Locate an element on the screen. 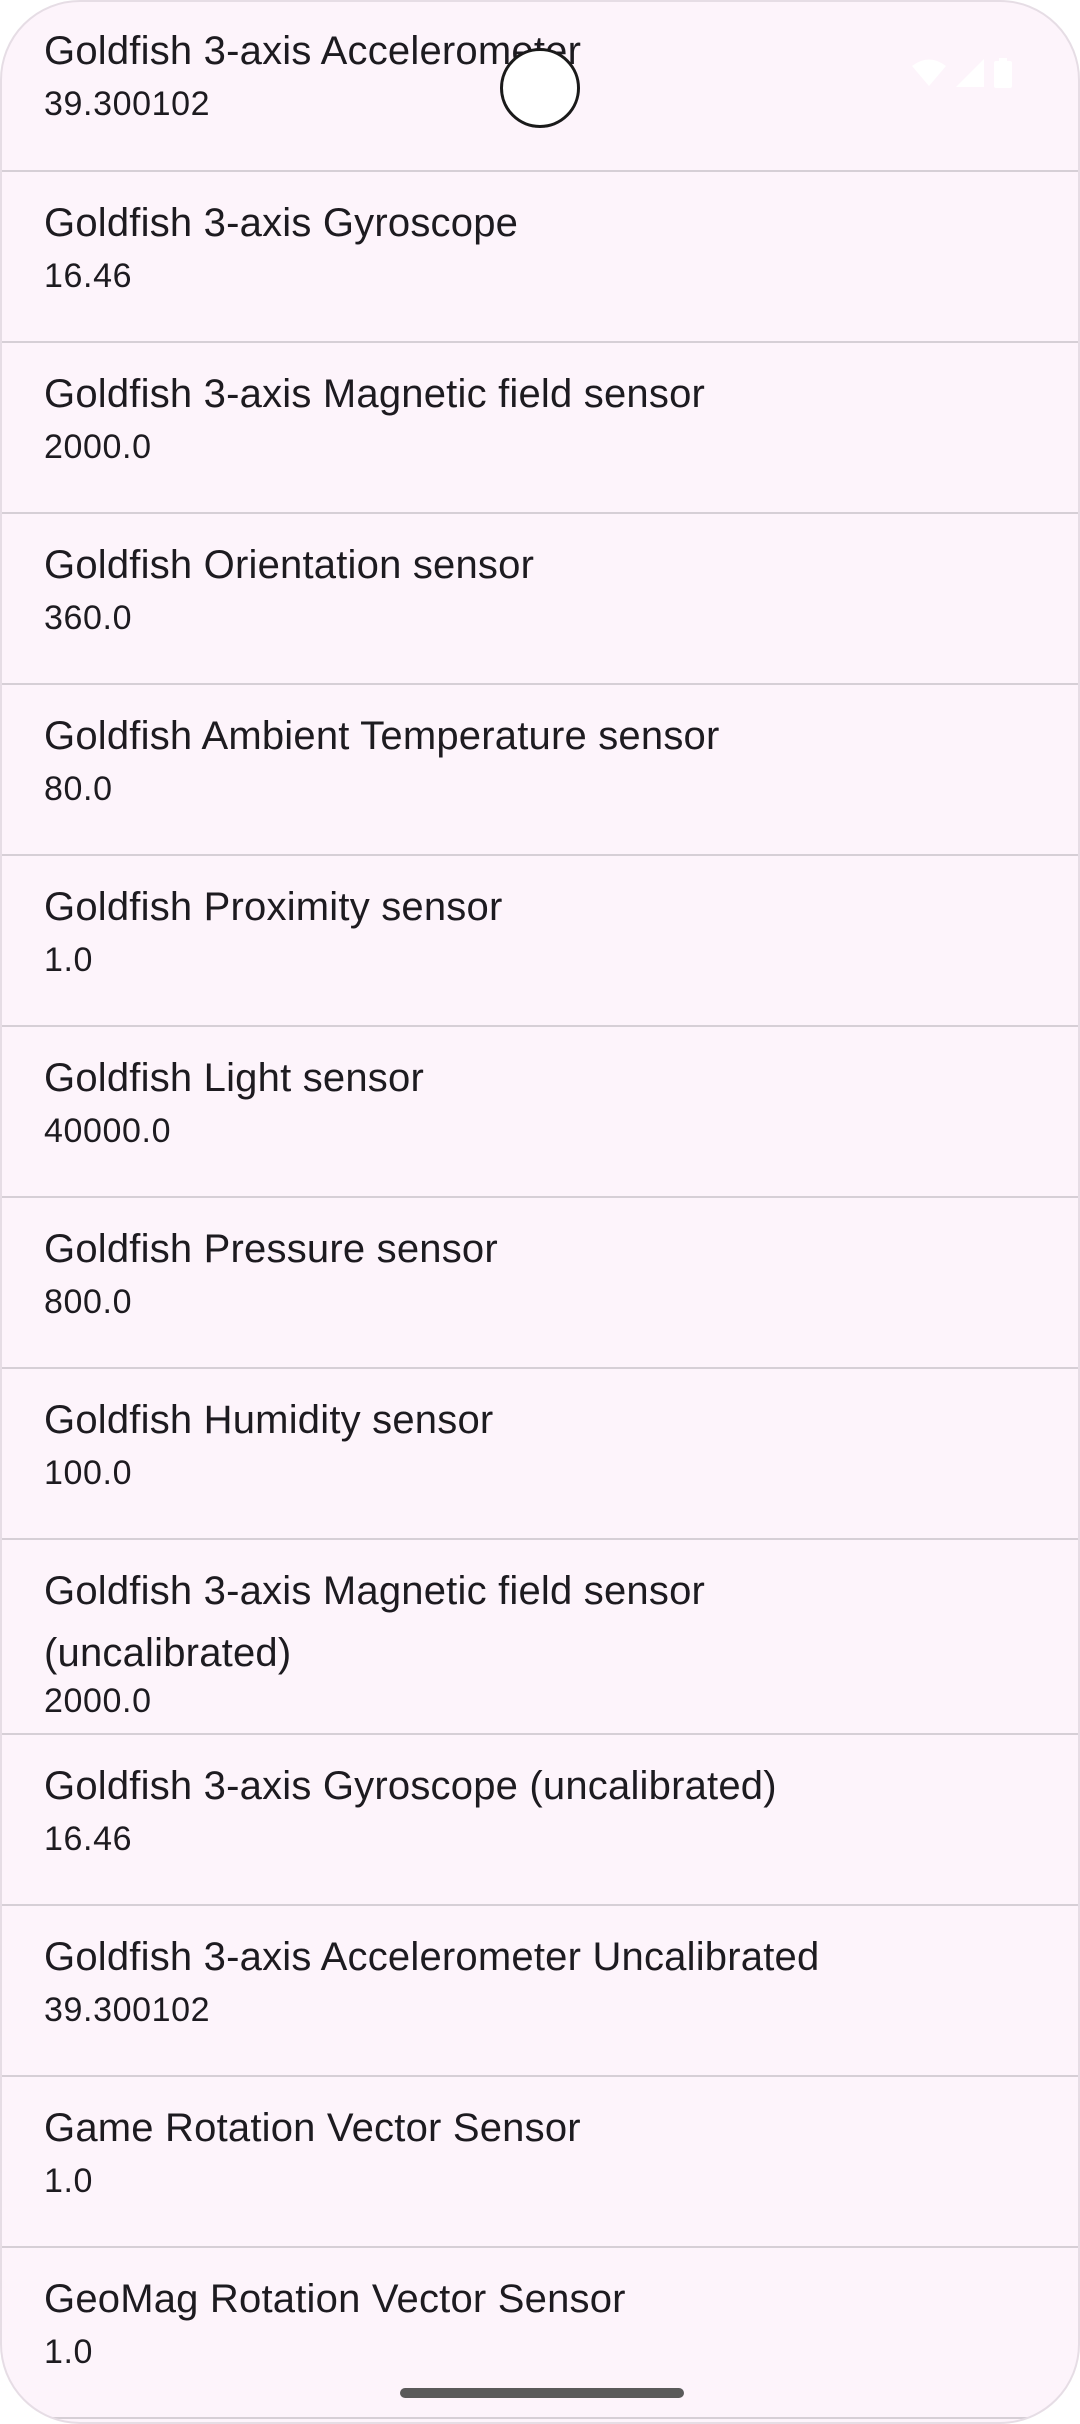  list-item: Goldfish Pressure sensor 800.0 is located at coordinates (540, 1283).